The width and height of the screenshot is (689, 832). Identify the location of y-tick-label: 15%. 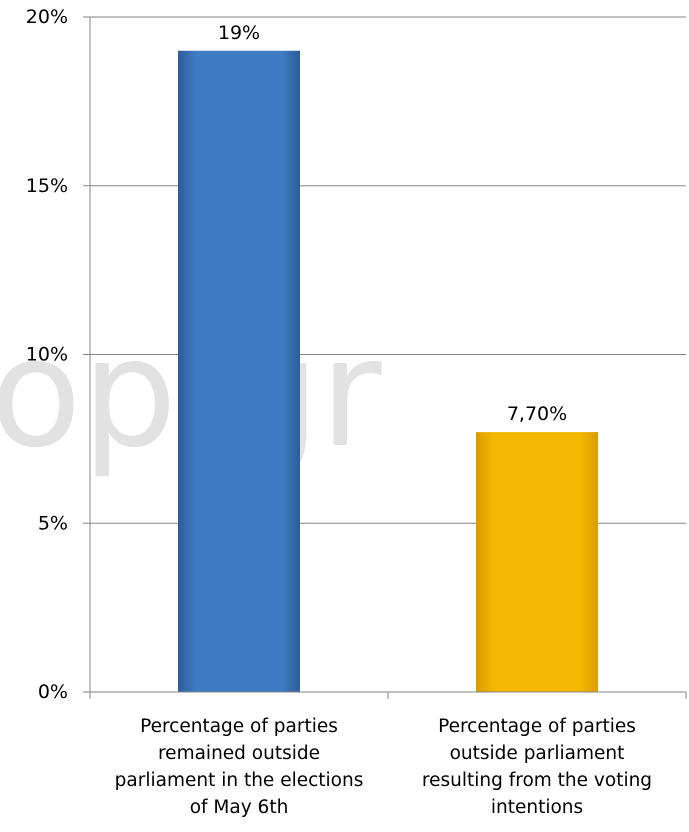
(47, 186).